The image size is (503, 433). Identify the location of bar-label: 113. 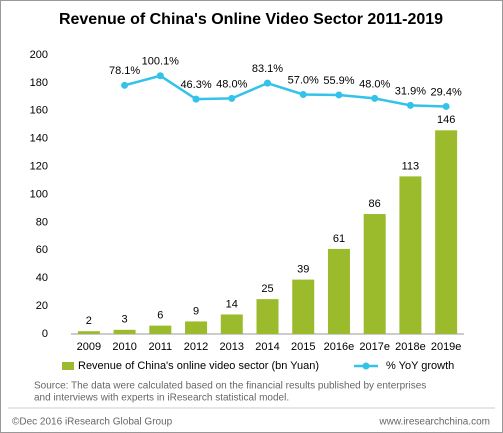
(411, 166).